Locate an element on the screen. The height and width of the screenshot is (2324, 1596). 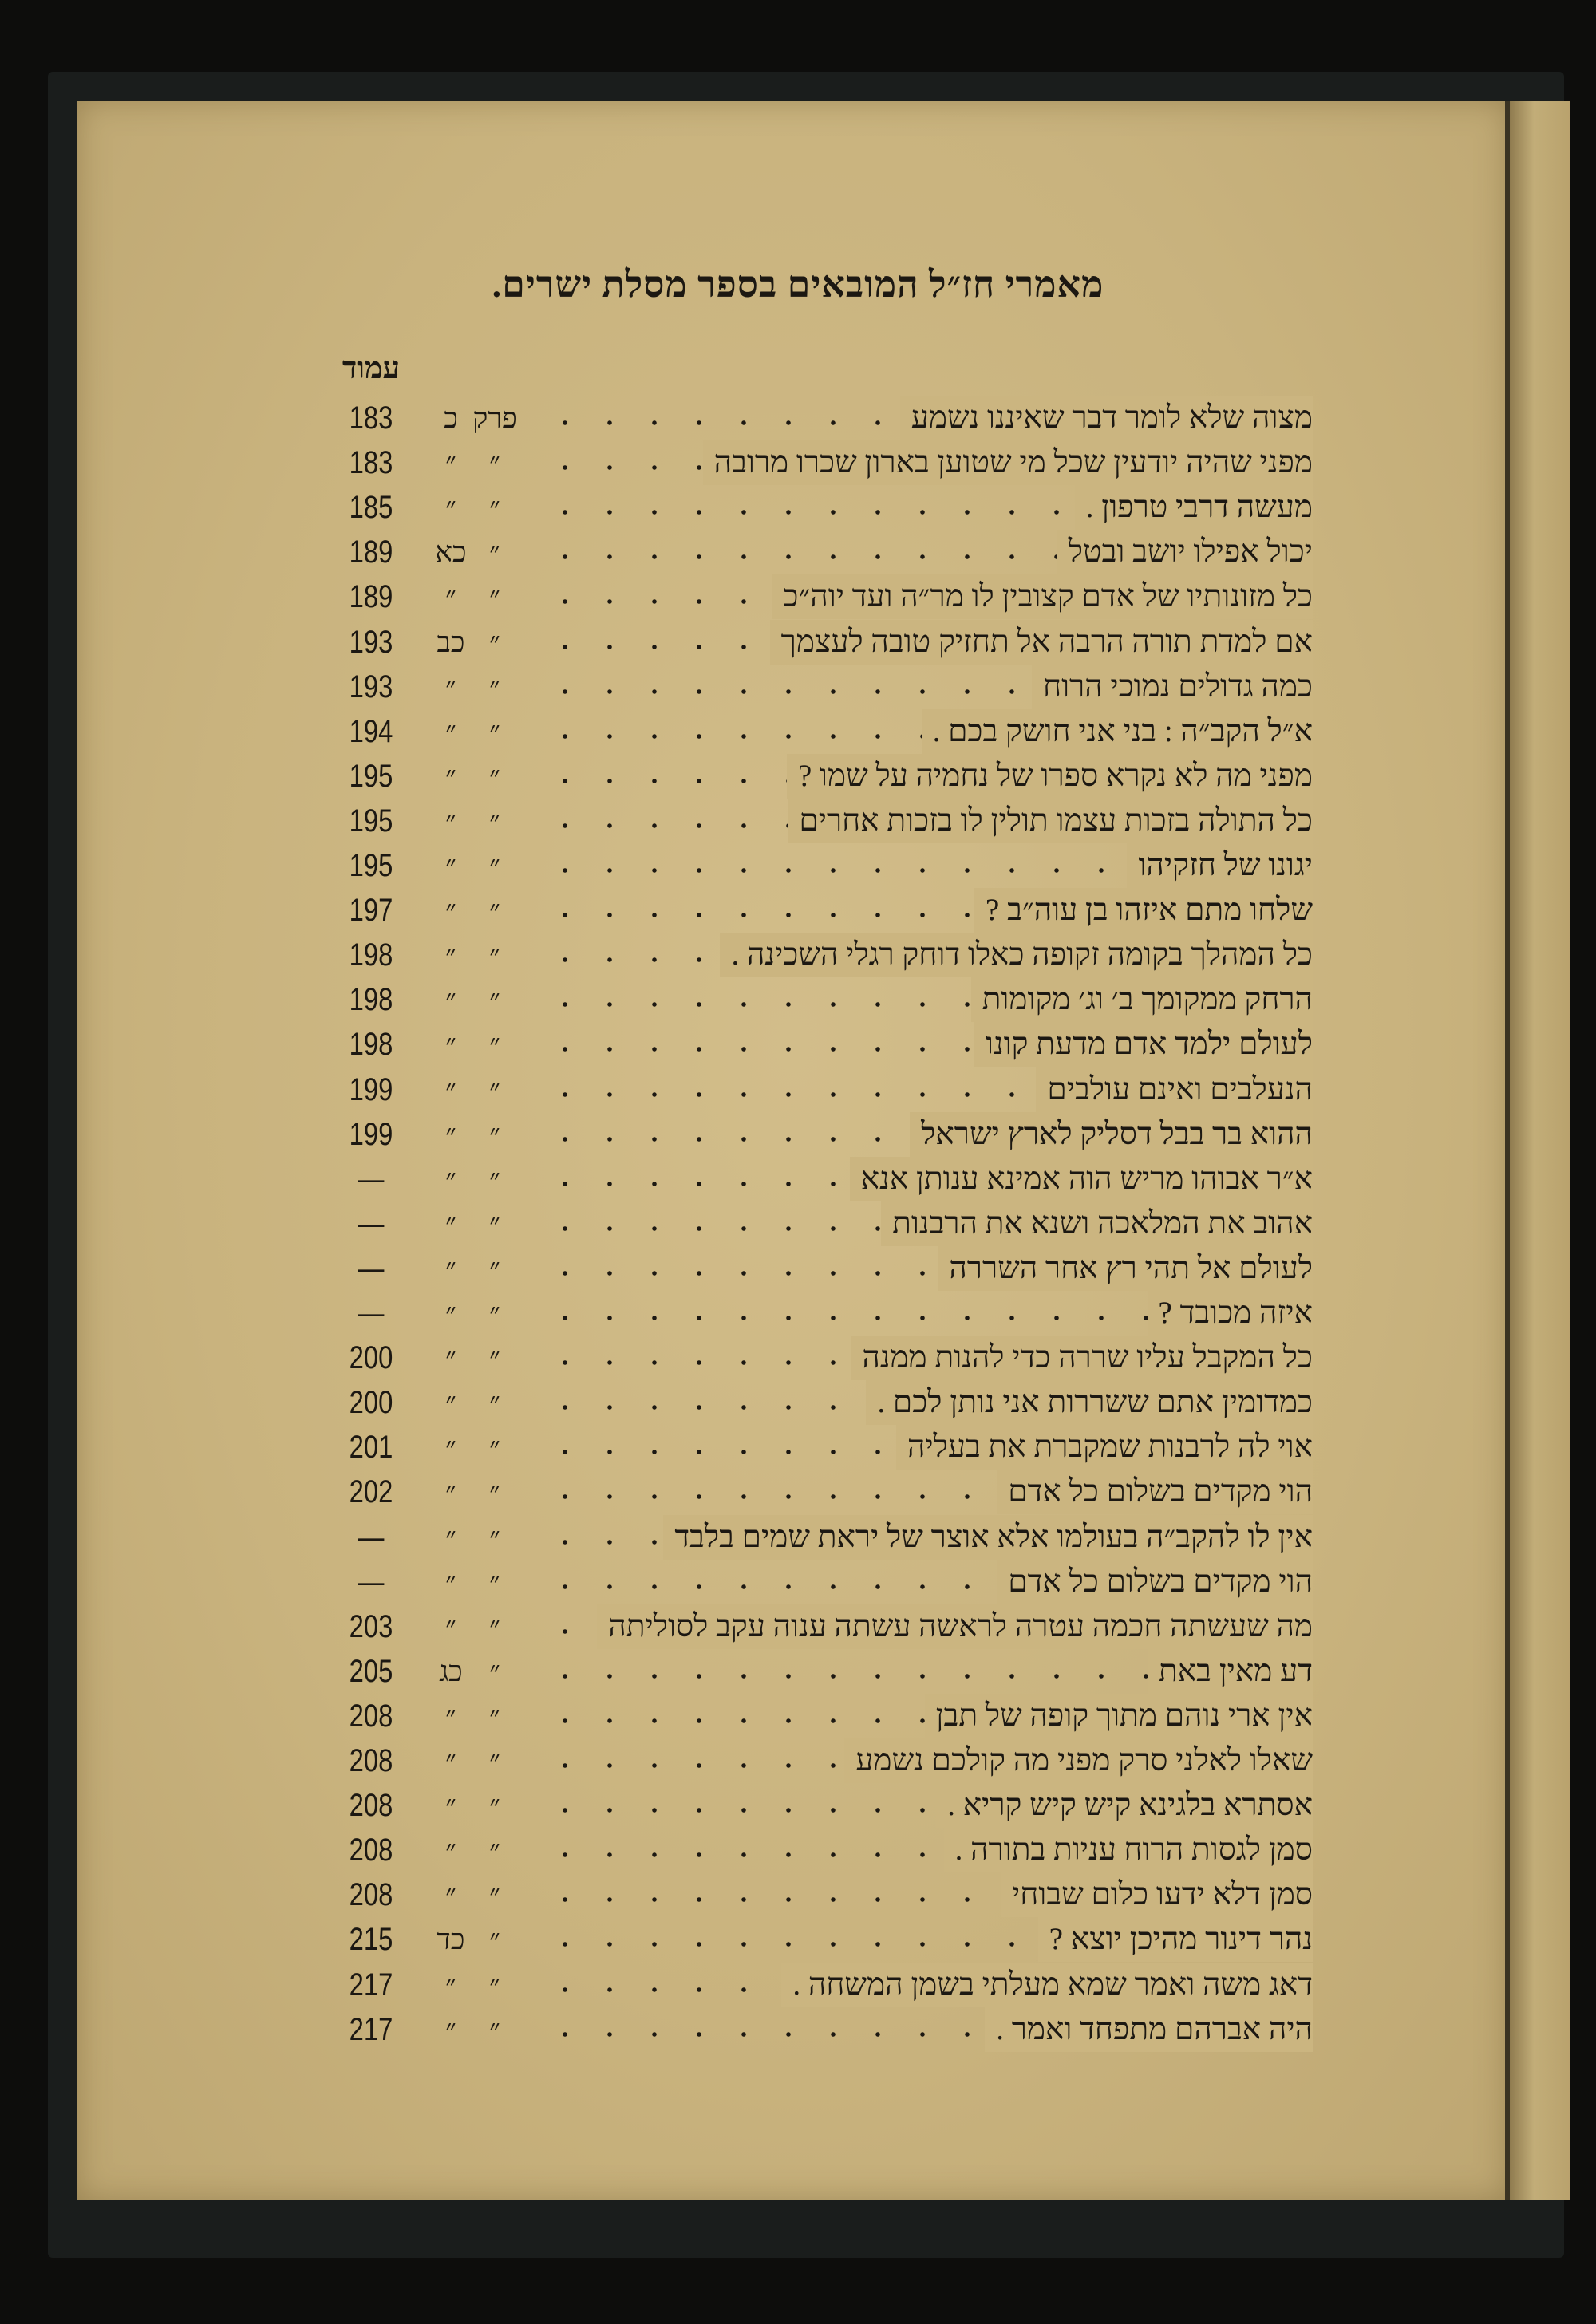
index-entry: כמדומין אתם ששררות אני נותן לכם . ״ ״ 200 is located at coordinates (824, 1403).